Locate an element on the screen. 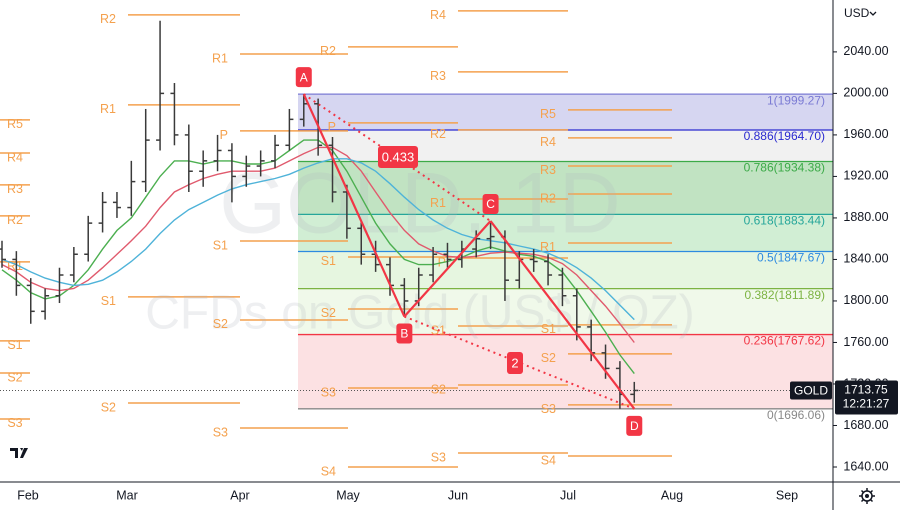  y-tick-label: 2000.00 is located at coordinates (865, 93).